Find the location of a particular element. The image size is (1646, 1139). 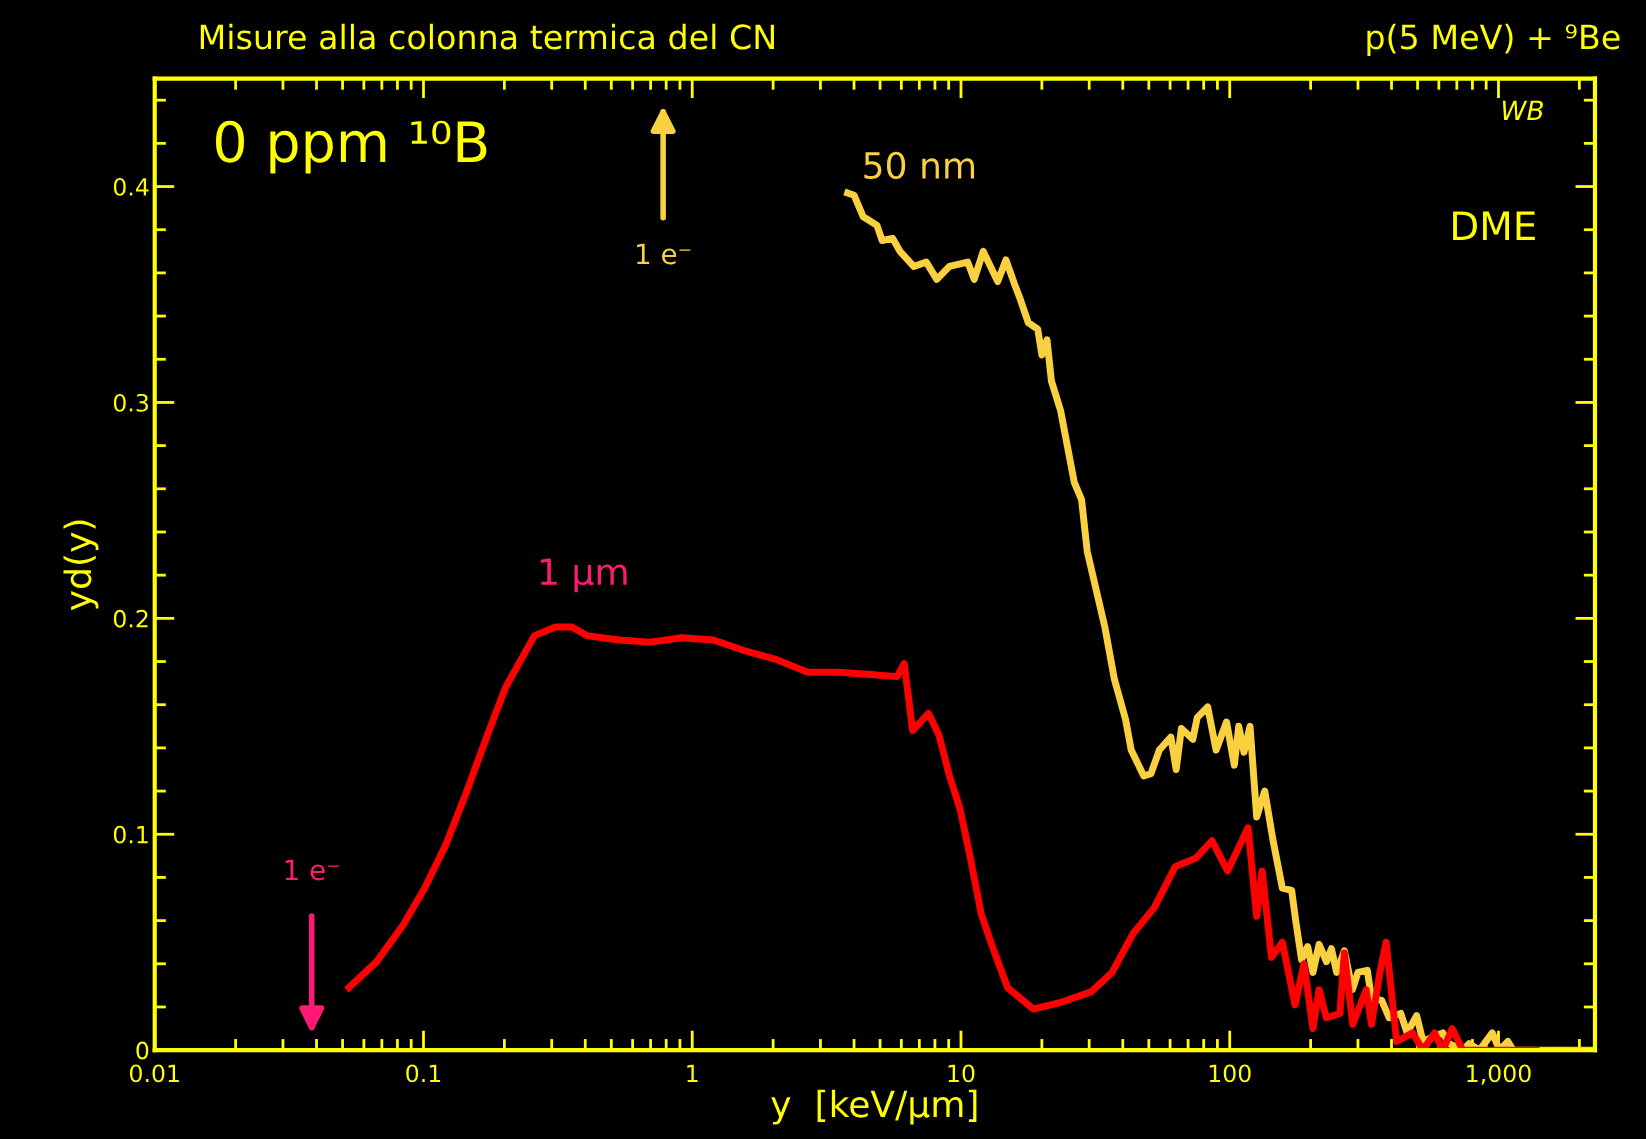

x-tick-label: 1 is located at coordinates (692, 1073).